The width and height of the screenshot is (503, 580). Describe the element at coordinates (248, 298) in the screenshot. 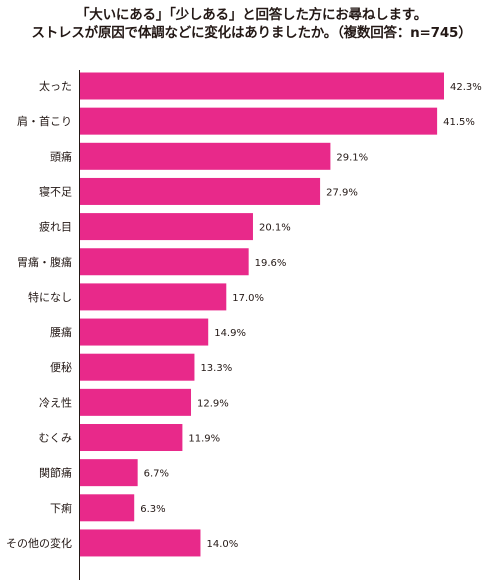

I see `value-label-7: 17.0%` at that location.